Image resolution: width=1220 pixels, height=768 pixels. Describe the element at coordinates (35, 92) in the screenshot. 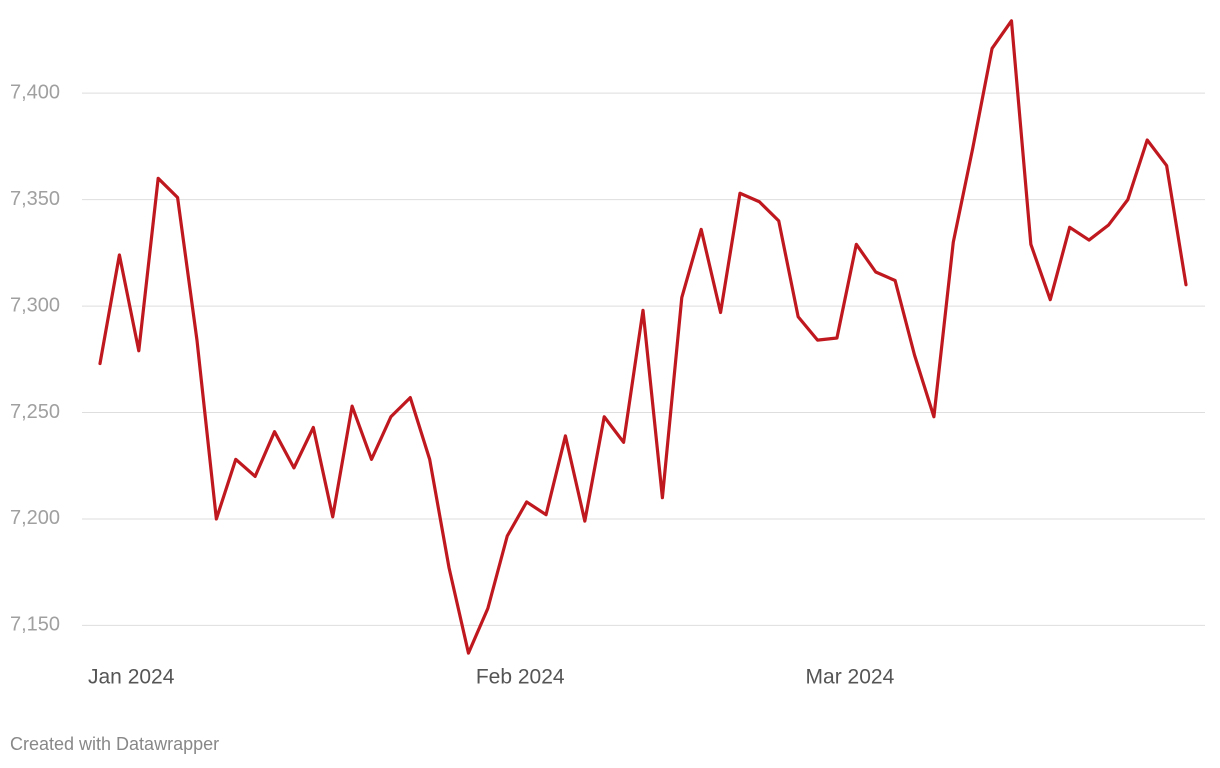

I see `y-tick-label: 7,400` at that location.